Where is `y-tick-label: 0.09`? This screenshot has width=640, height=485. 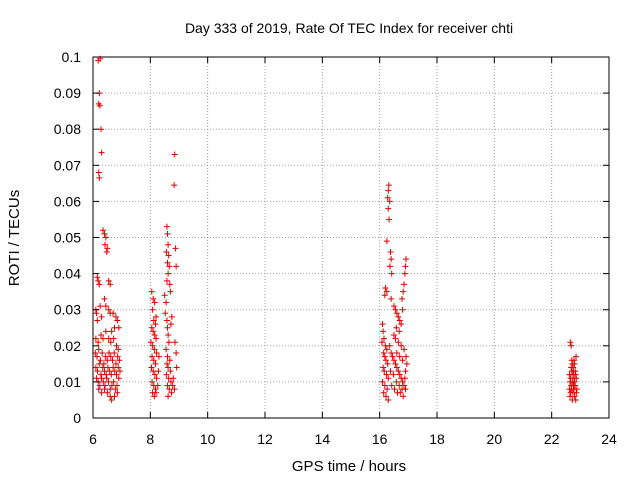 y-tick-label: 0.09 is located at coordinates (67, 93).